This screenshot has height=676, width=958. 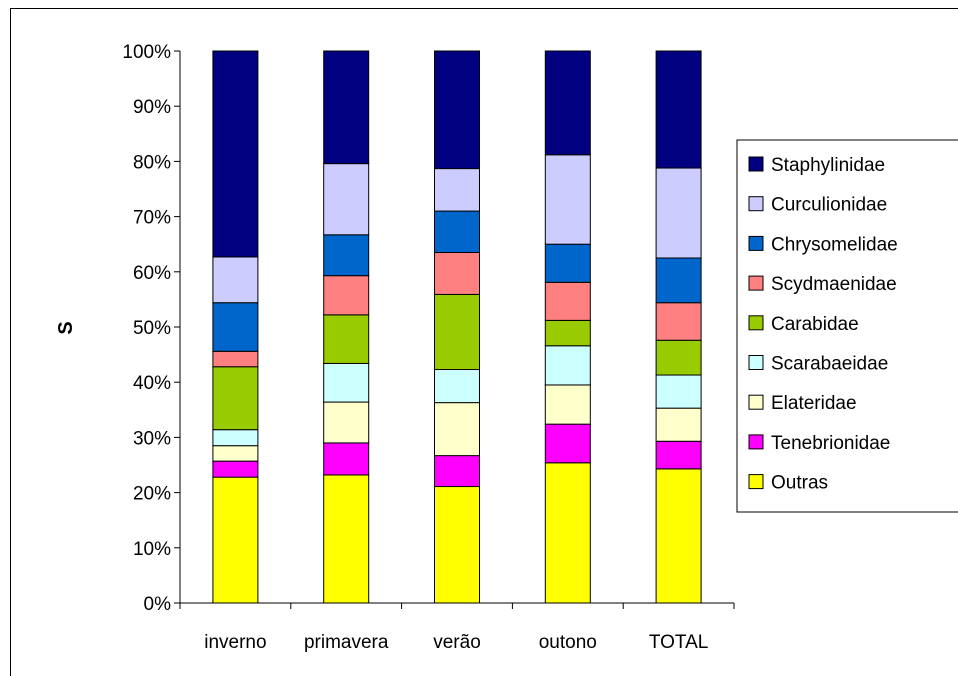 I want to click on legend-entry: Chrysomelidae, so click(x=834, y=244).